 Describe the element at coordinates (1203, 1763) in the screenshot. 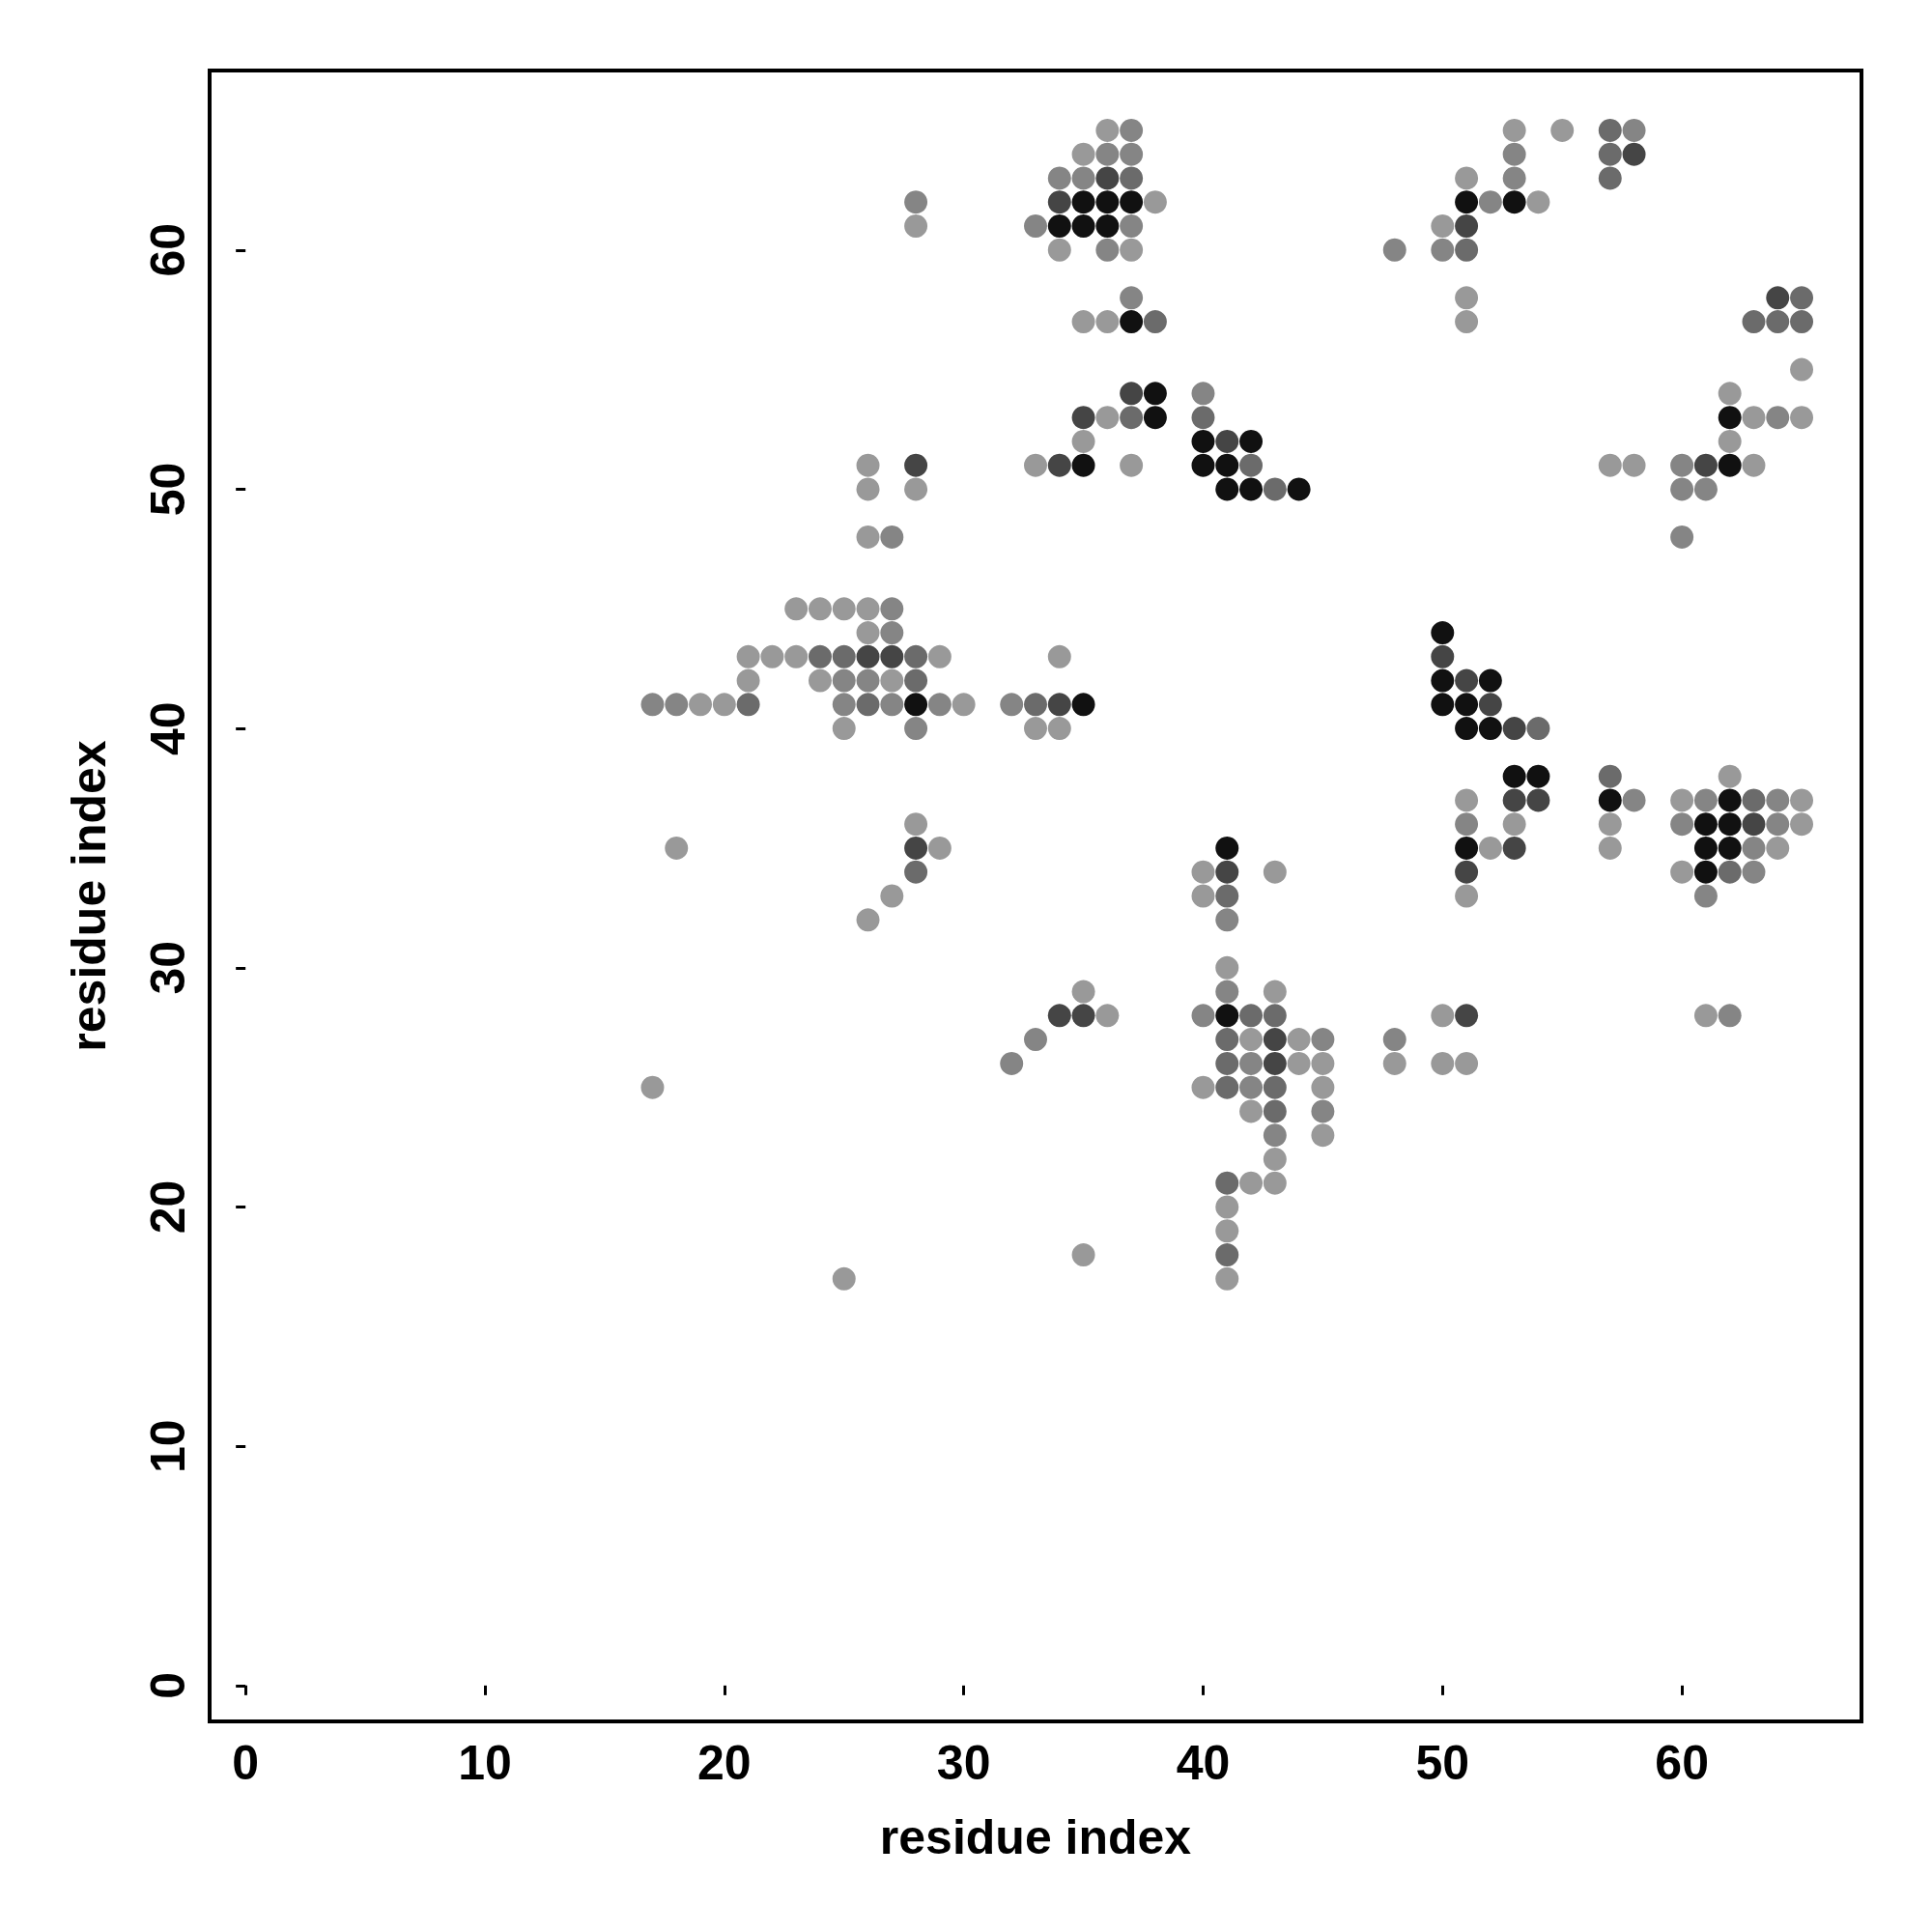

I see `x-tick-label: 40` at that location.